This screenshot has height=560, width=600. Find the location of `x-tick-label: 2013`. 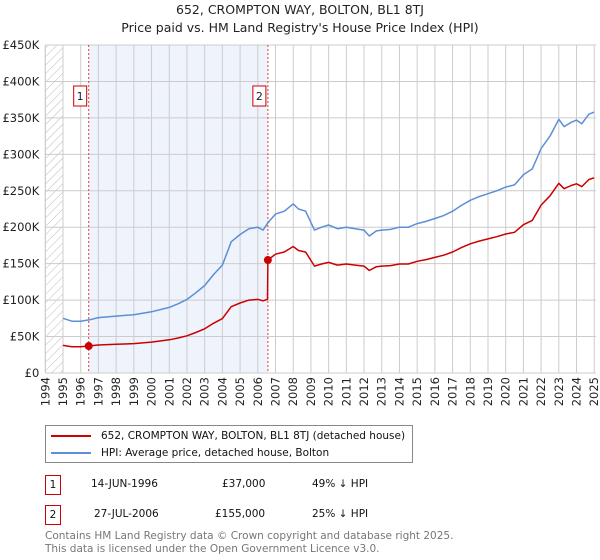

x-tick-label: 2013 is located at coordinates (382, 391).